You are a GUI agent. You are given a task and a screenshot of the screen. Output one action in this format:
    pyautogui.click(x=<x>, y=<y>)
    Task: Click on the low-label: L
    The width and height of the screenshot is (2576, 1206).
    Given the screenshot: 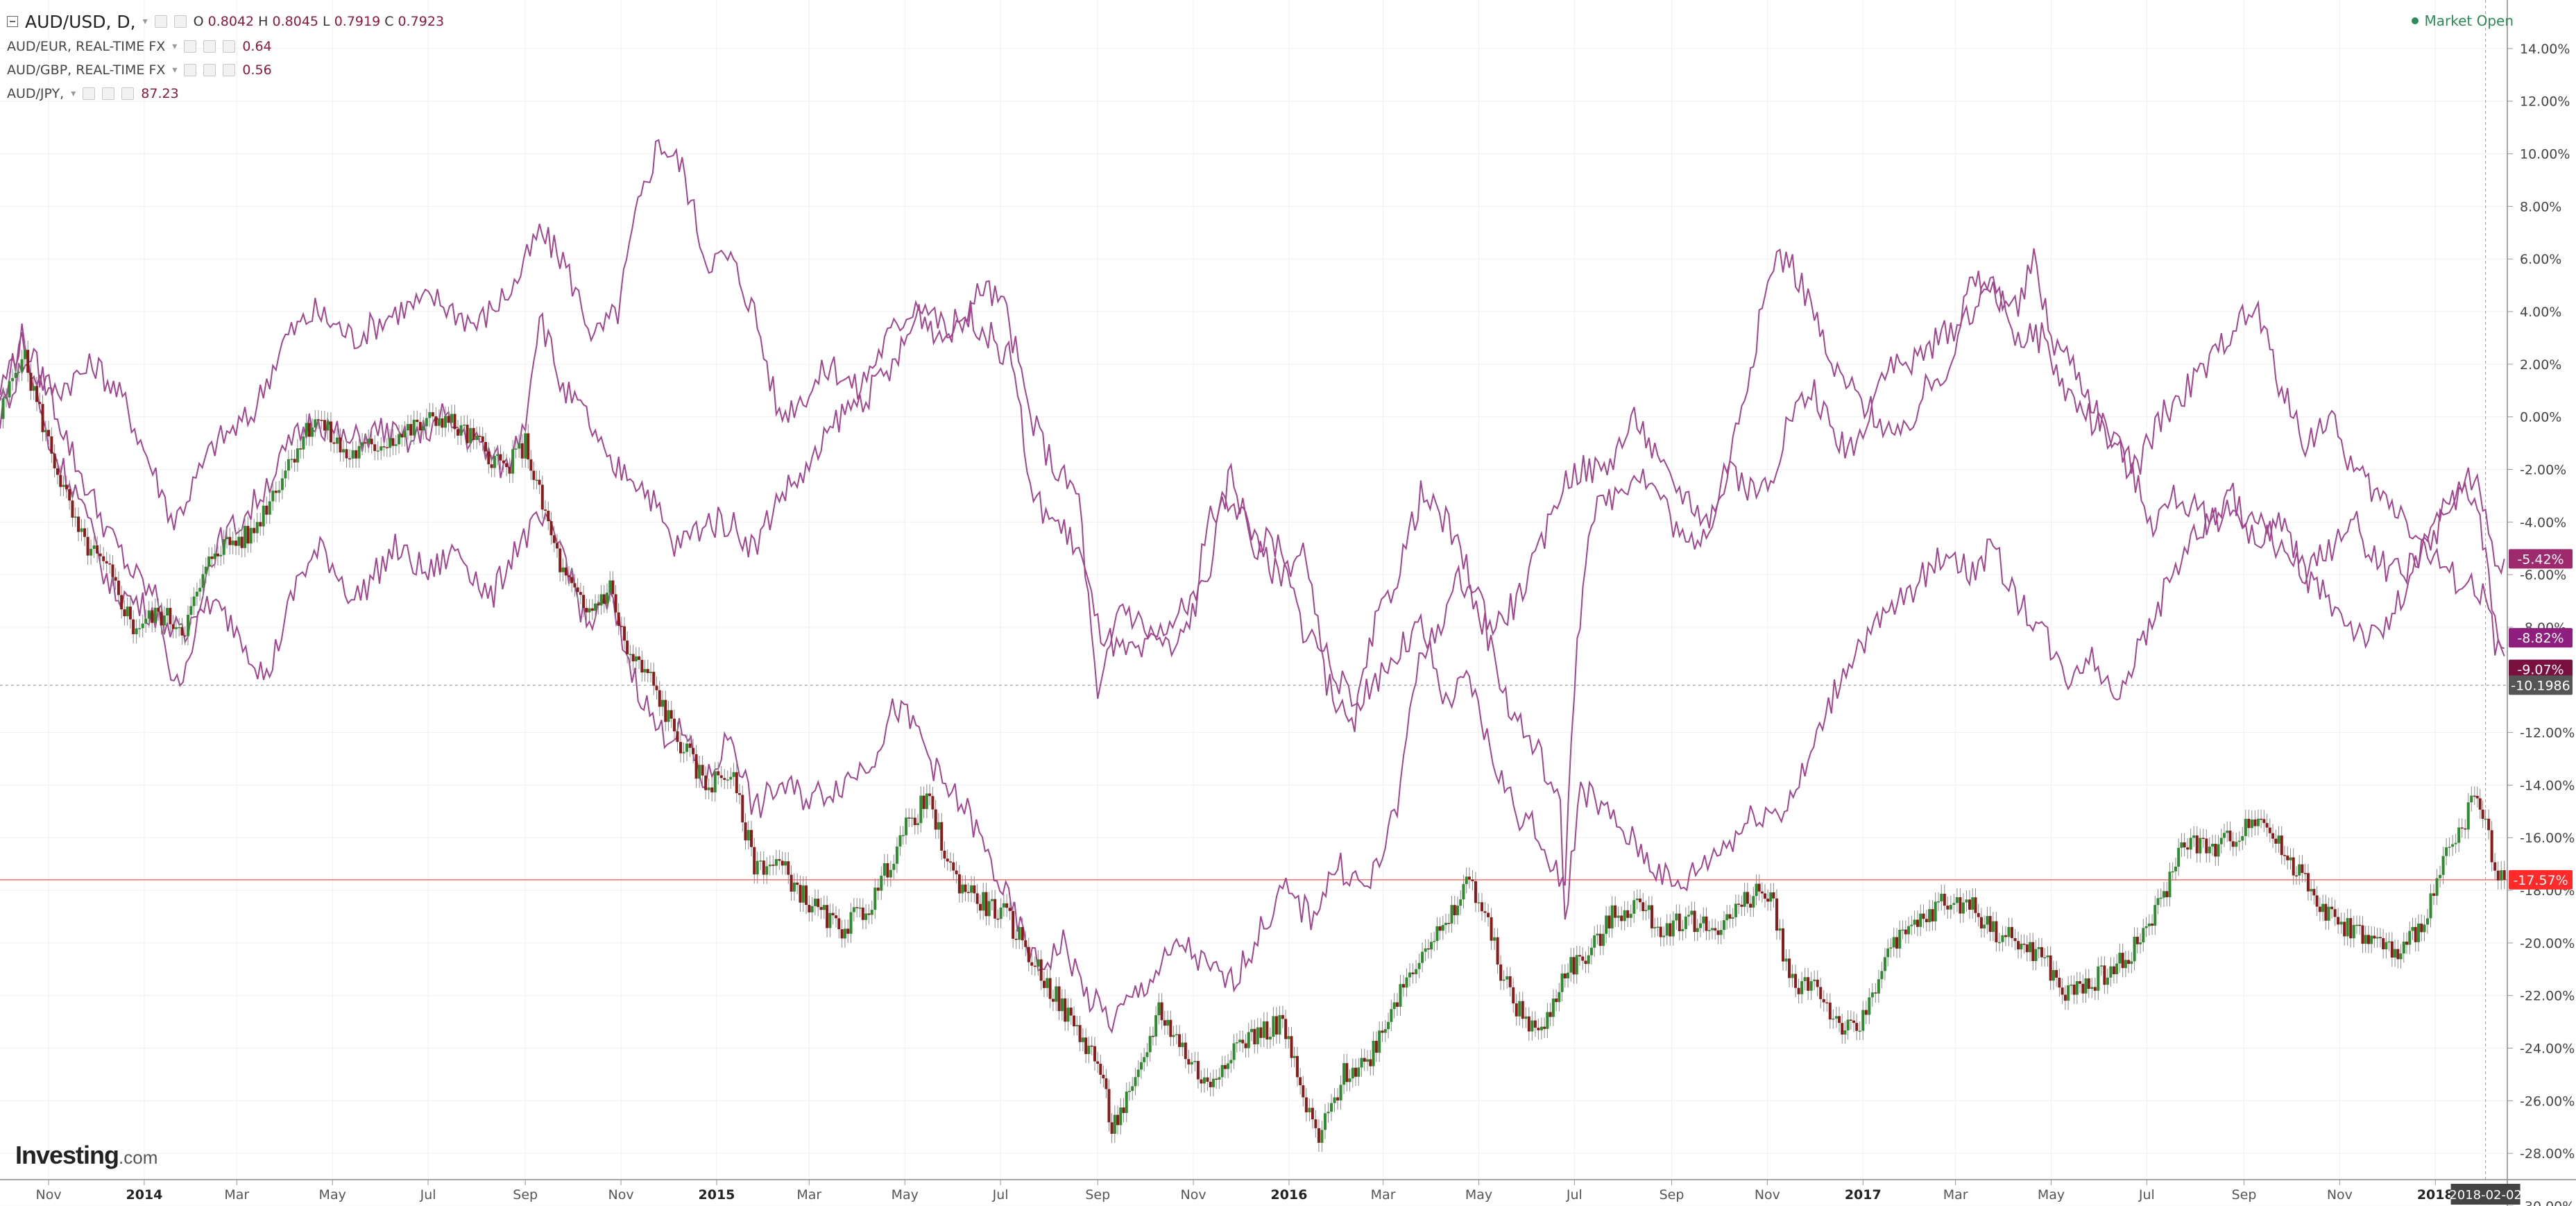 What is the action you would take?
    pyautogui.click(x=326, y=21)
    